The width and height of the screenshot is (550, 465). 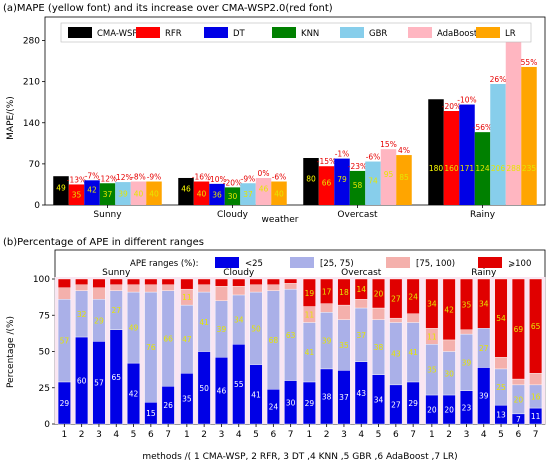 What do you see at coordinates (432, 435) in the screenshot?
I see `chart-b-xtick-rainy-m1: 1` at bounding box center [432, 435].